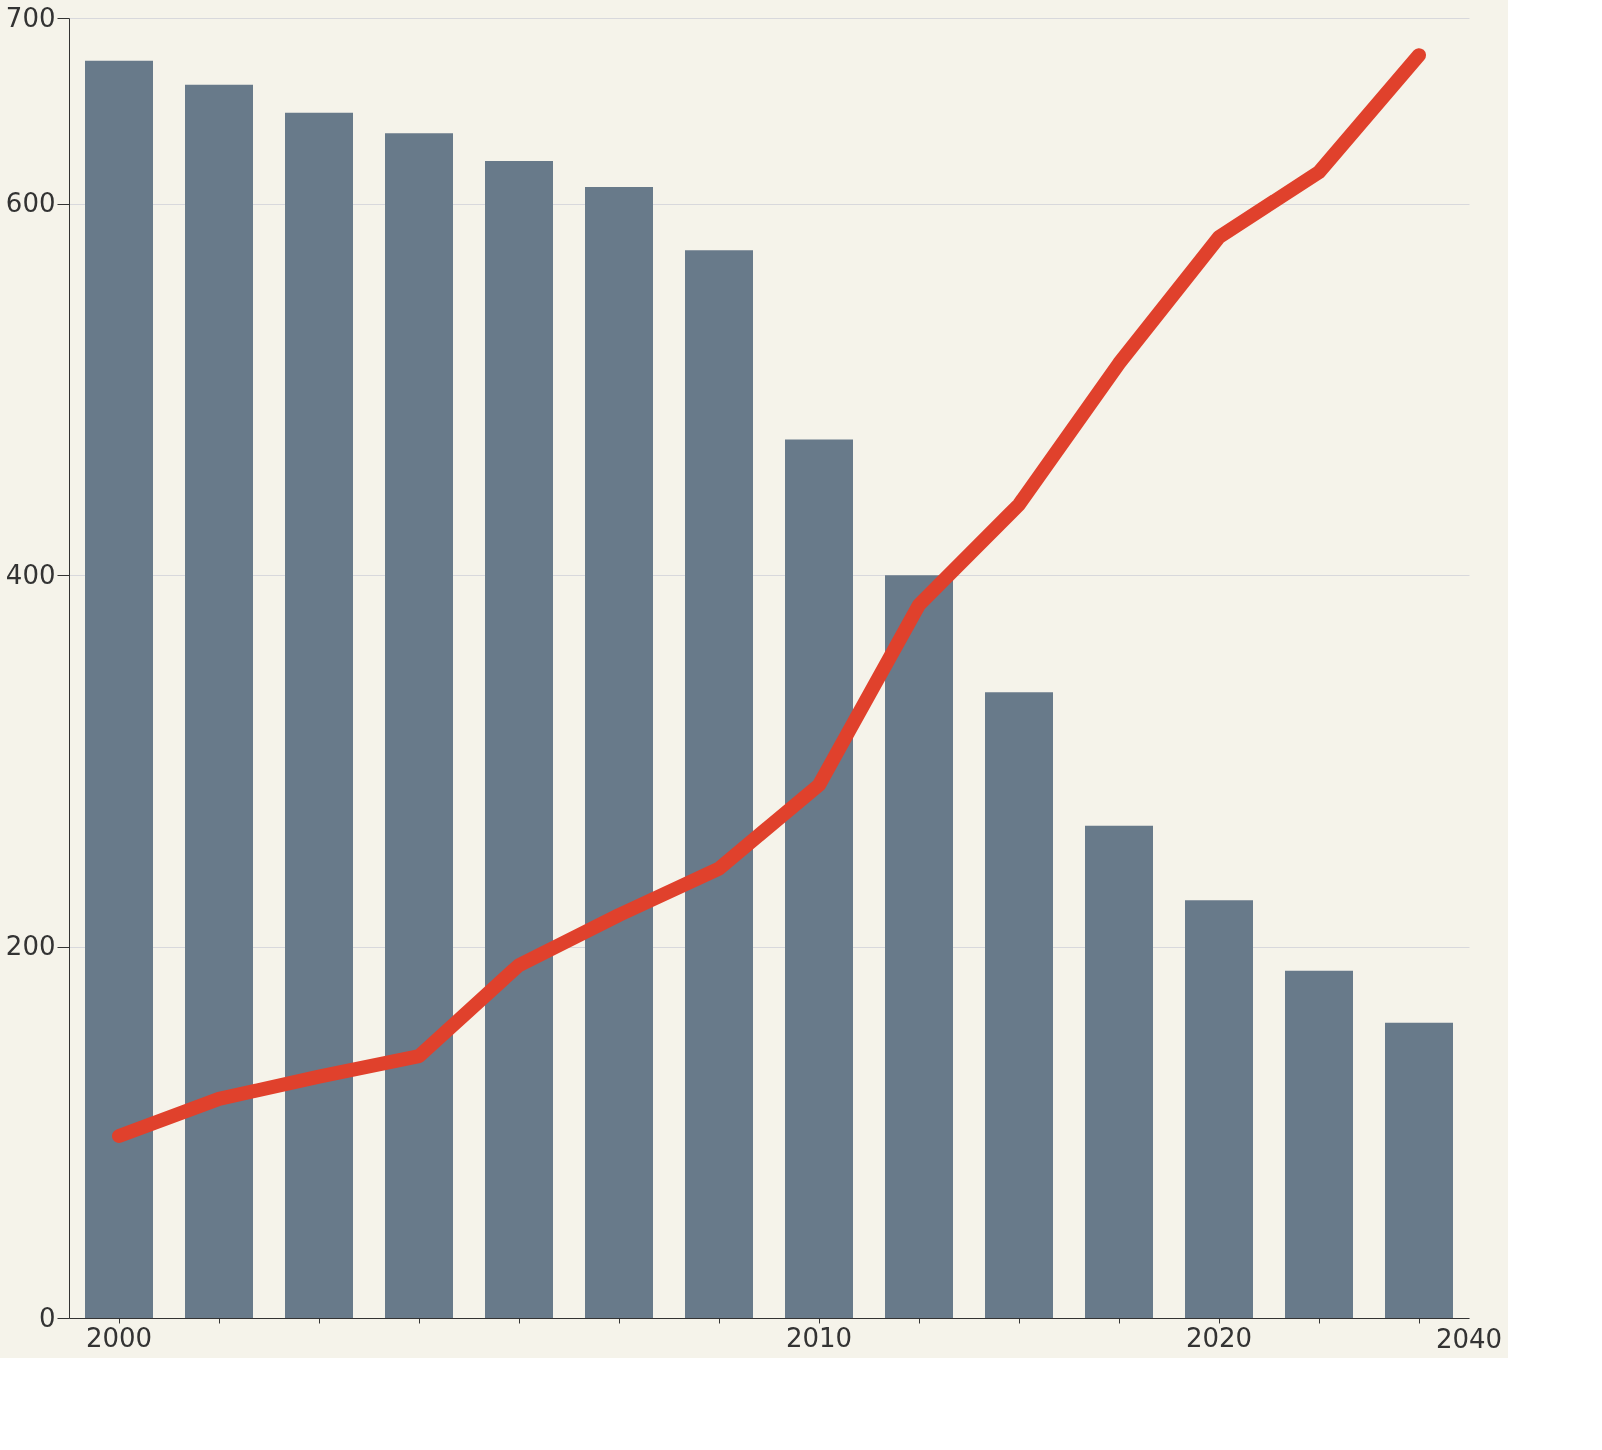 The width and height of the screenshot is (1602, 1450). I want to click on x-tick-label: 2020, so click(1219, 1337).